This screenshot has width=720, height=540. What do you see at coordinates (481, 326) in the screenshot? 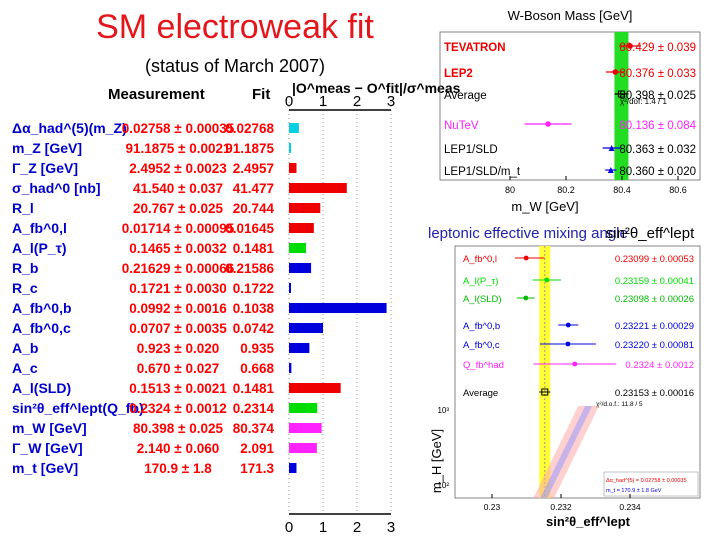
I see `sin2-label: A_fb^0,b` at bounding box center [481, 326].